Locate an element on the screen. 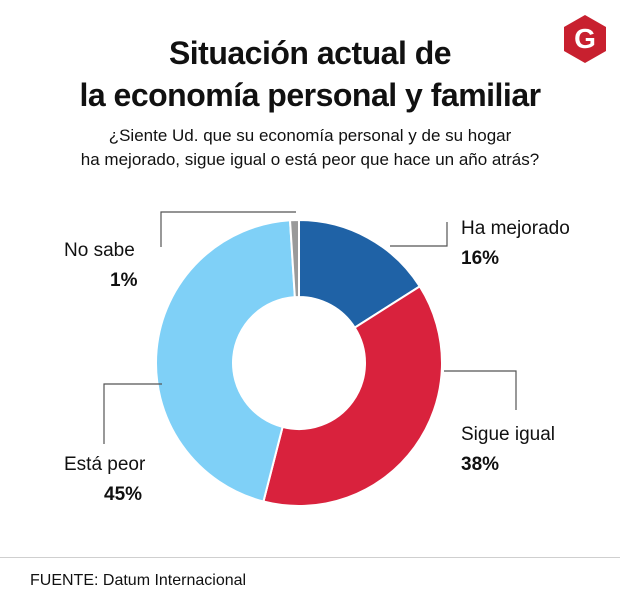  value-sigue-igual: 38% is located at coordinates (480, 464).